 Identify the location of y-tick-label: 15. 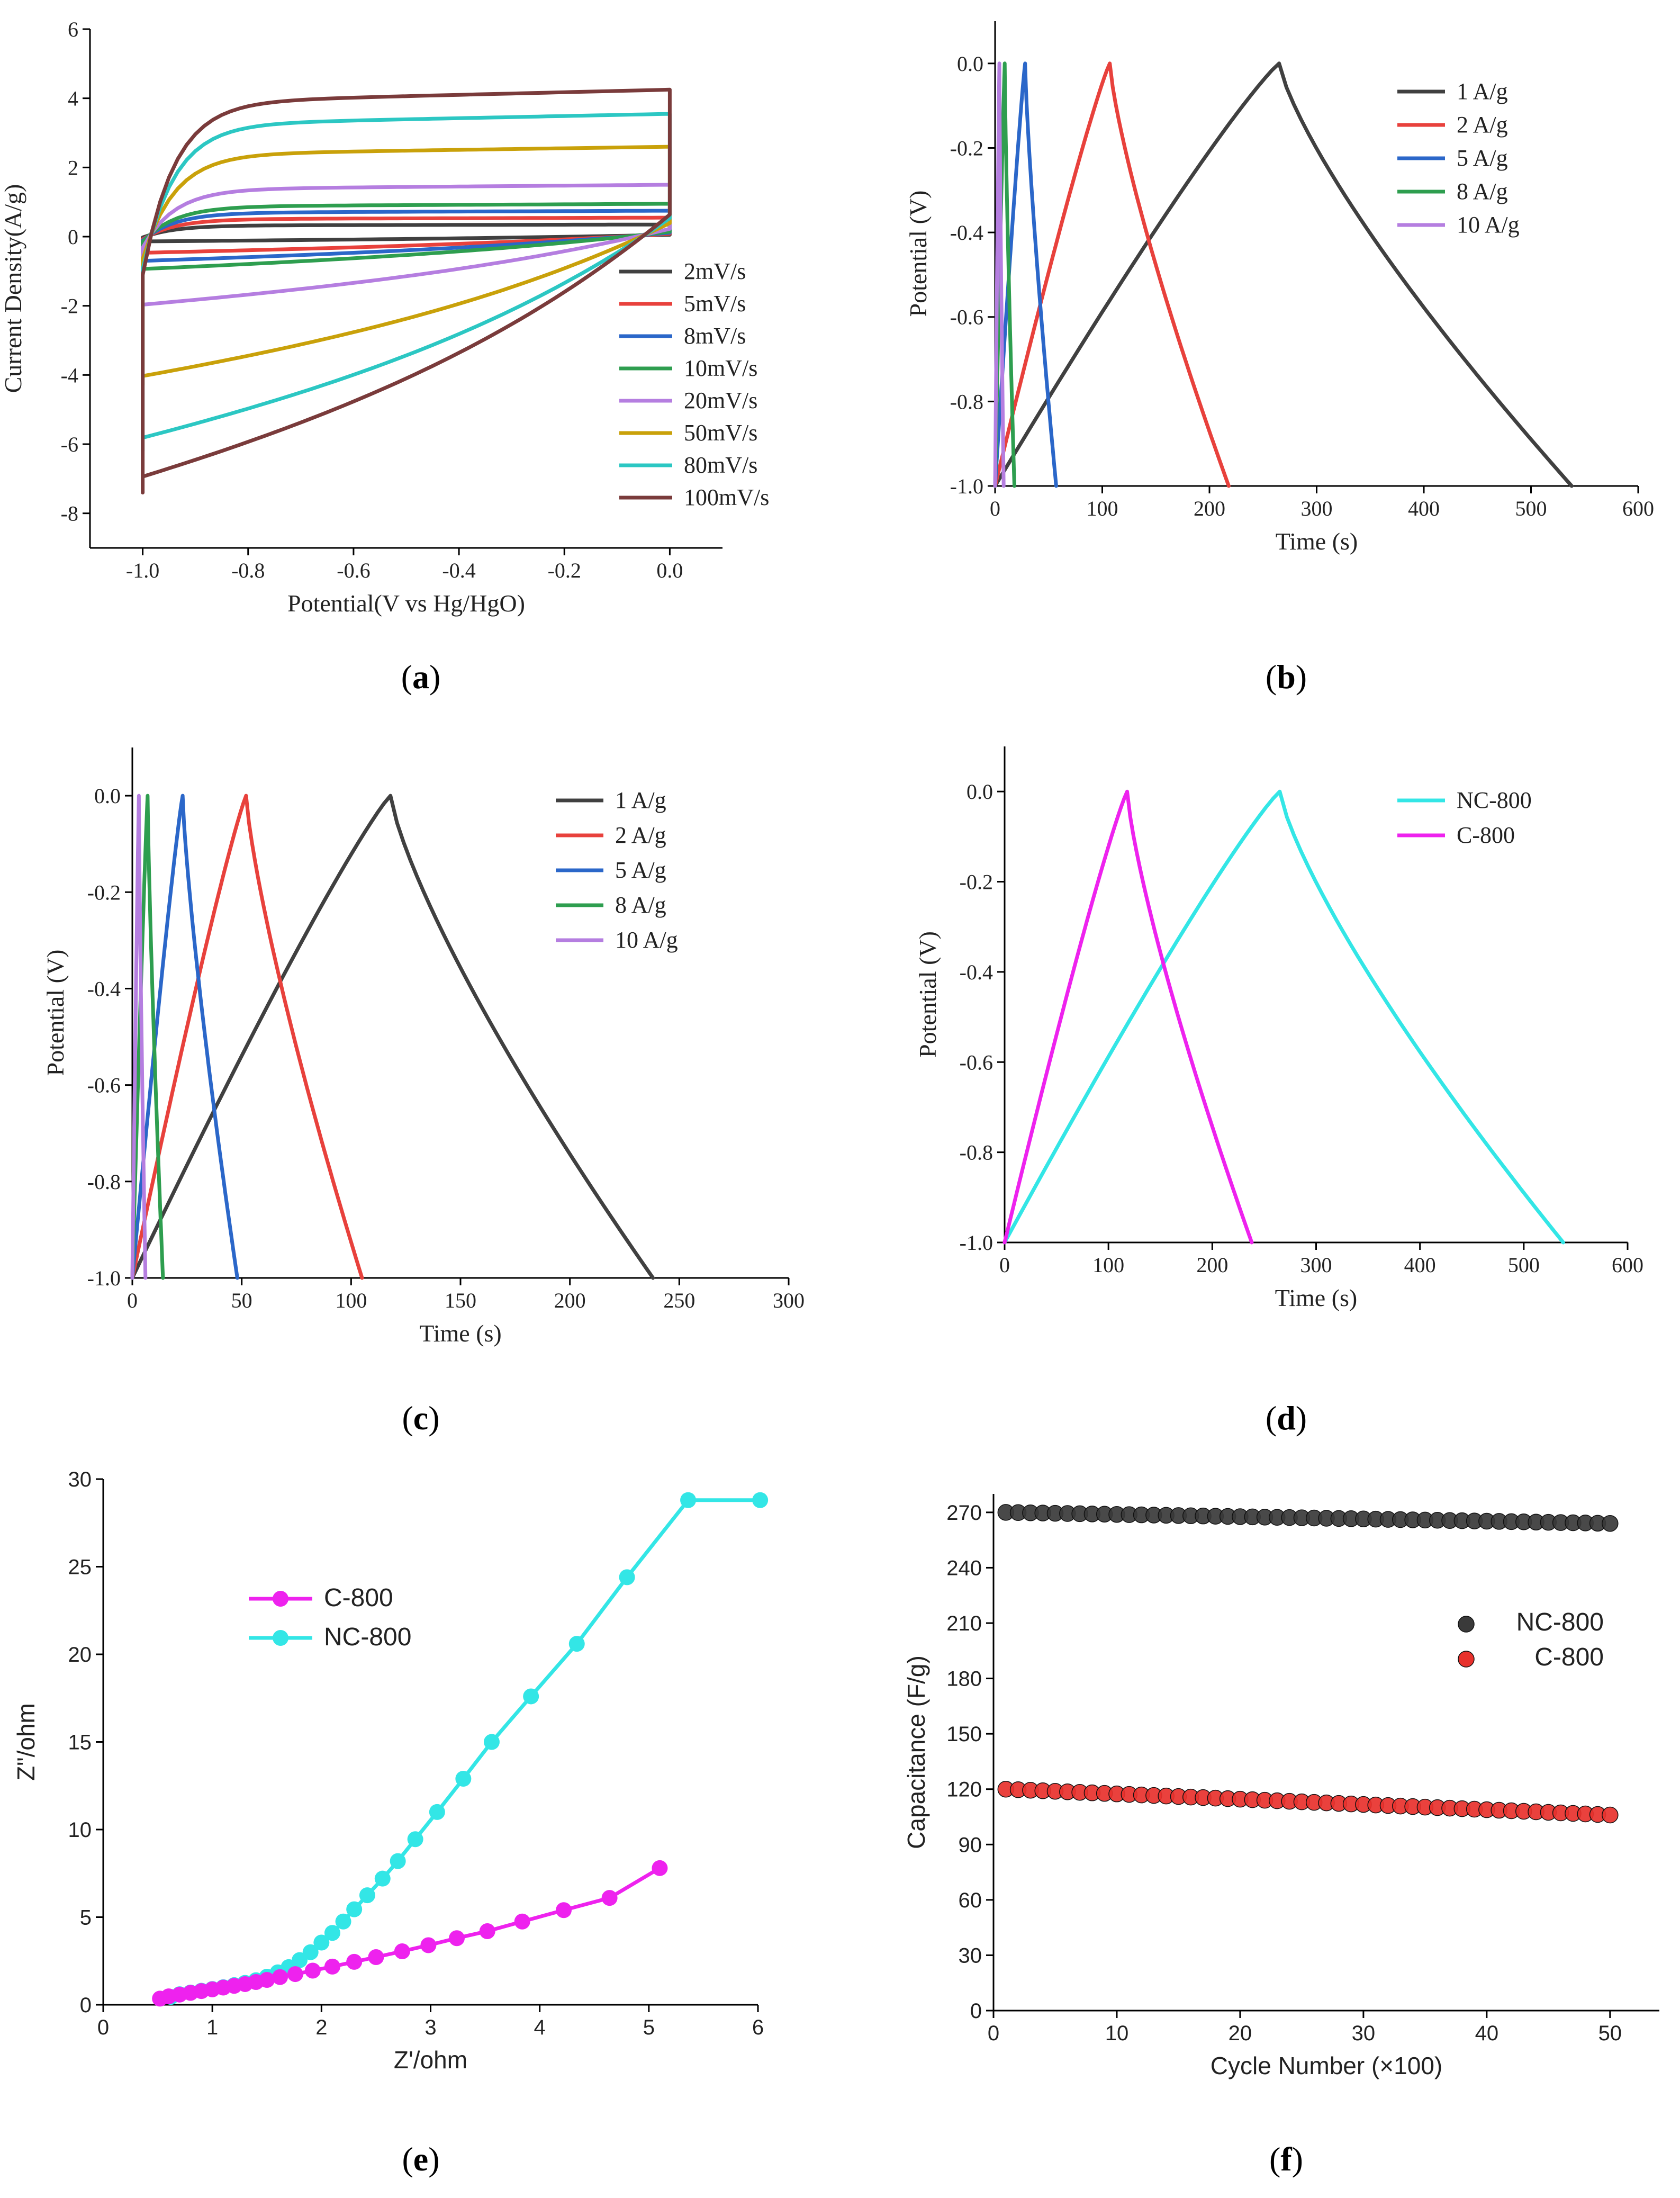
(80, 1742).